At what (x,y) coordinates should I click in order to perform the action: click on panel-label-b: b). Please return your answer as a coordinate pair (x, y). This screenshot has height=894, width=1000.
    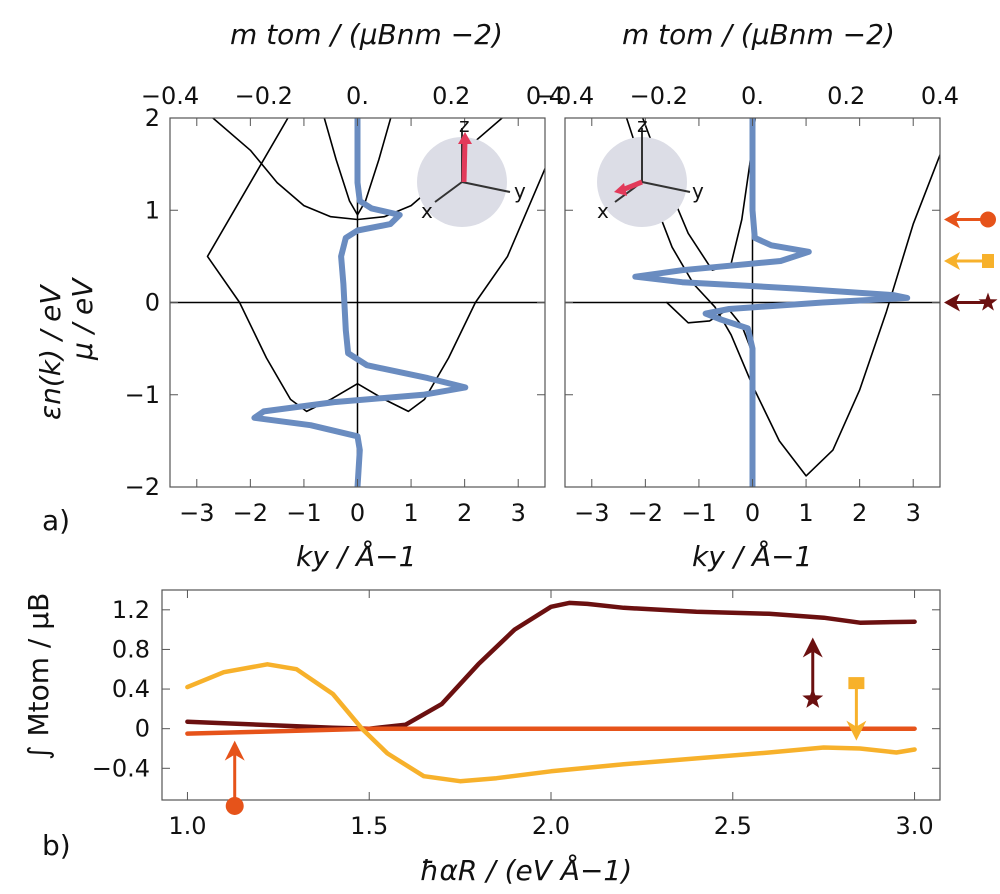
    Looking at the image, I should click on (56, 845).